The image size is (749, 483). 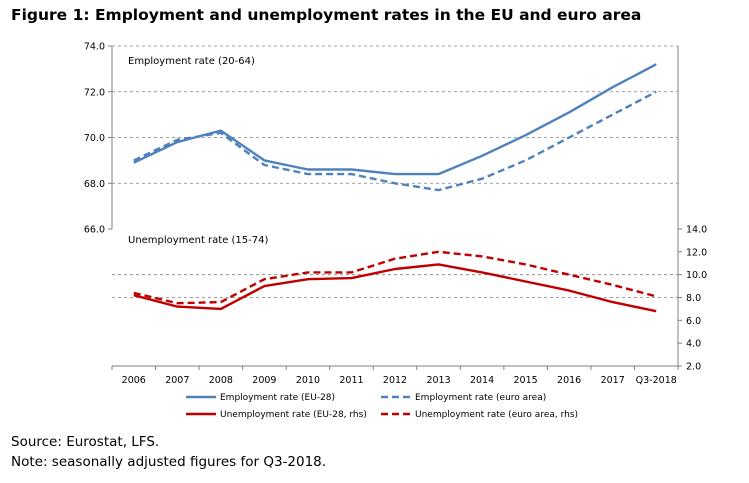 I want to click on left-tick-label: 74.0, so click(x=94, y=47).